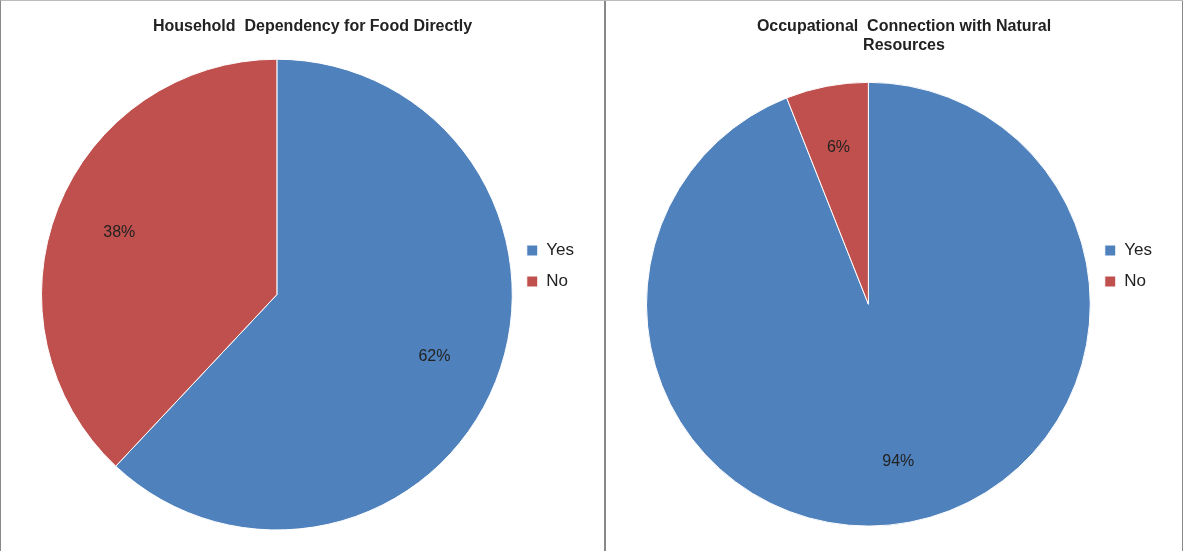  Describe the element at coordinates (838, 146) in the screenshot. I see `data-label: 6%` at that location.